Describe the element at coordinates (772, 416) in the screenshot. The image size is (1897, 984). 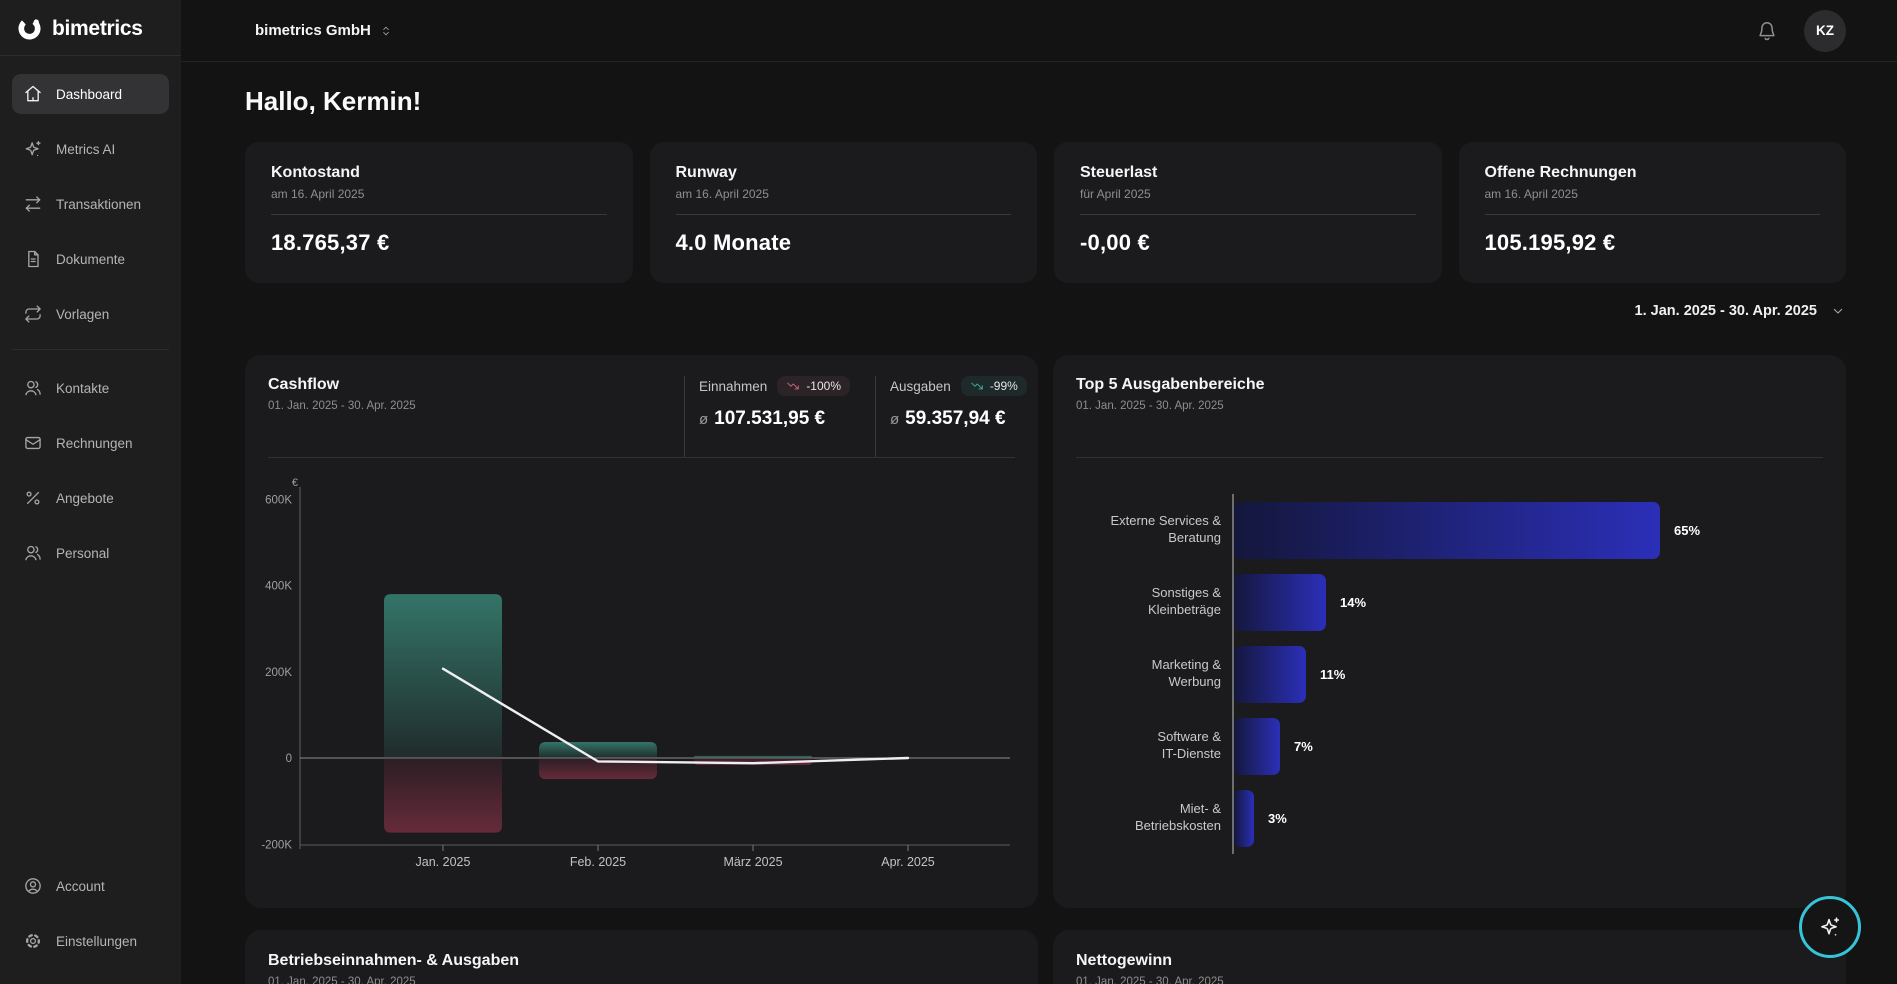
I see `cashflow-metric-einnahmen: Einnahmen -100% ø 107.531,95 €` at that location.